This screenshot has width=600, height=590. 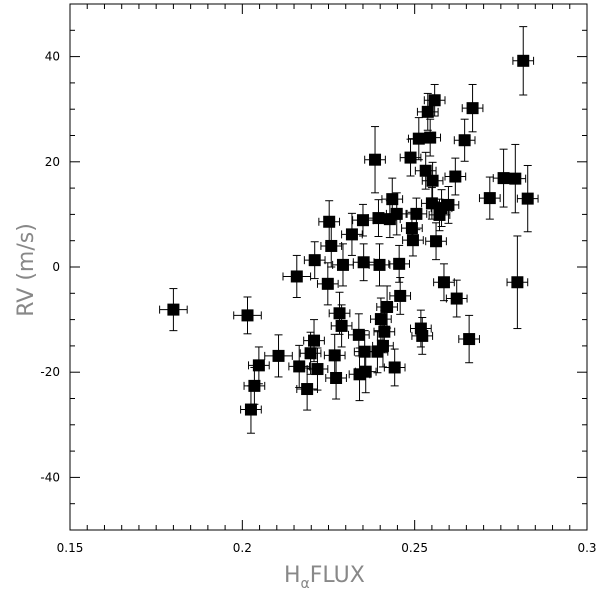 What do you see at coordinates (70, 548) in the screenshot?
I see `x-tick-label: 0.15` at bounding box center [70, 548].